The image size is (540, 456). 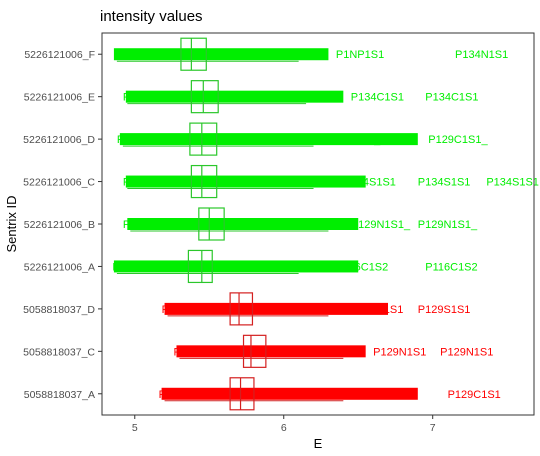 I want to click on x-tick-label: 5, so click(x=135, y=428).